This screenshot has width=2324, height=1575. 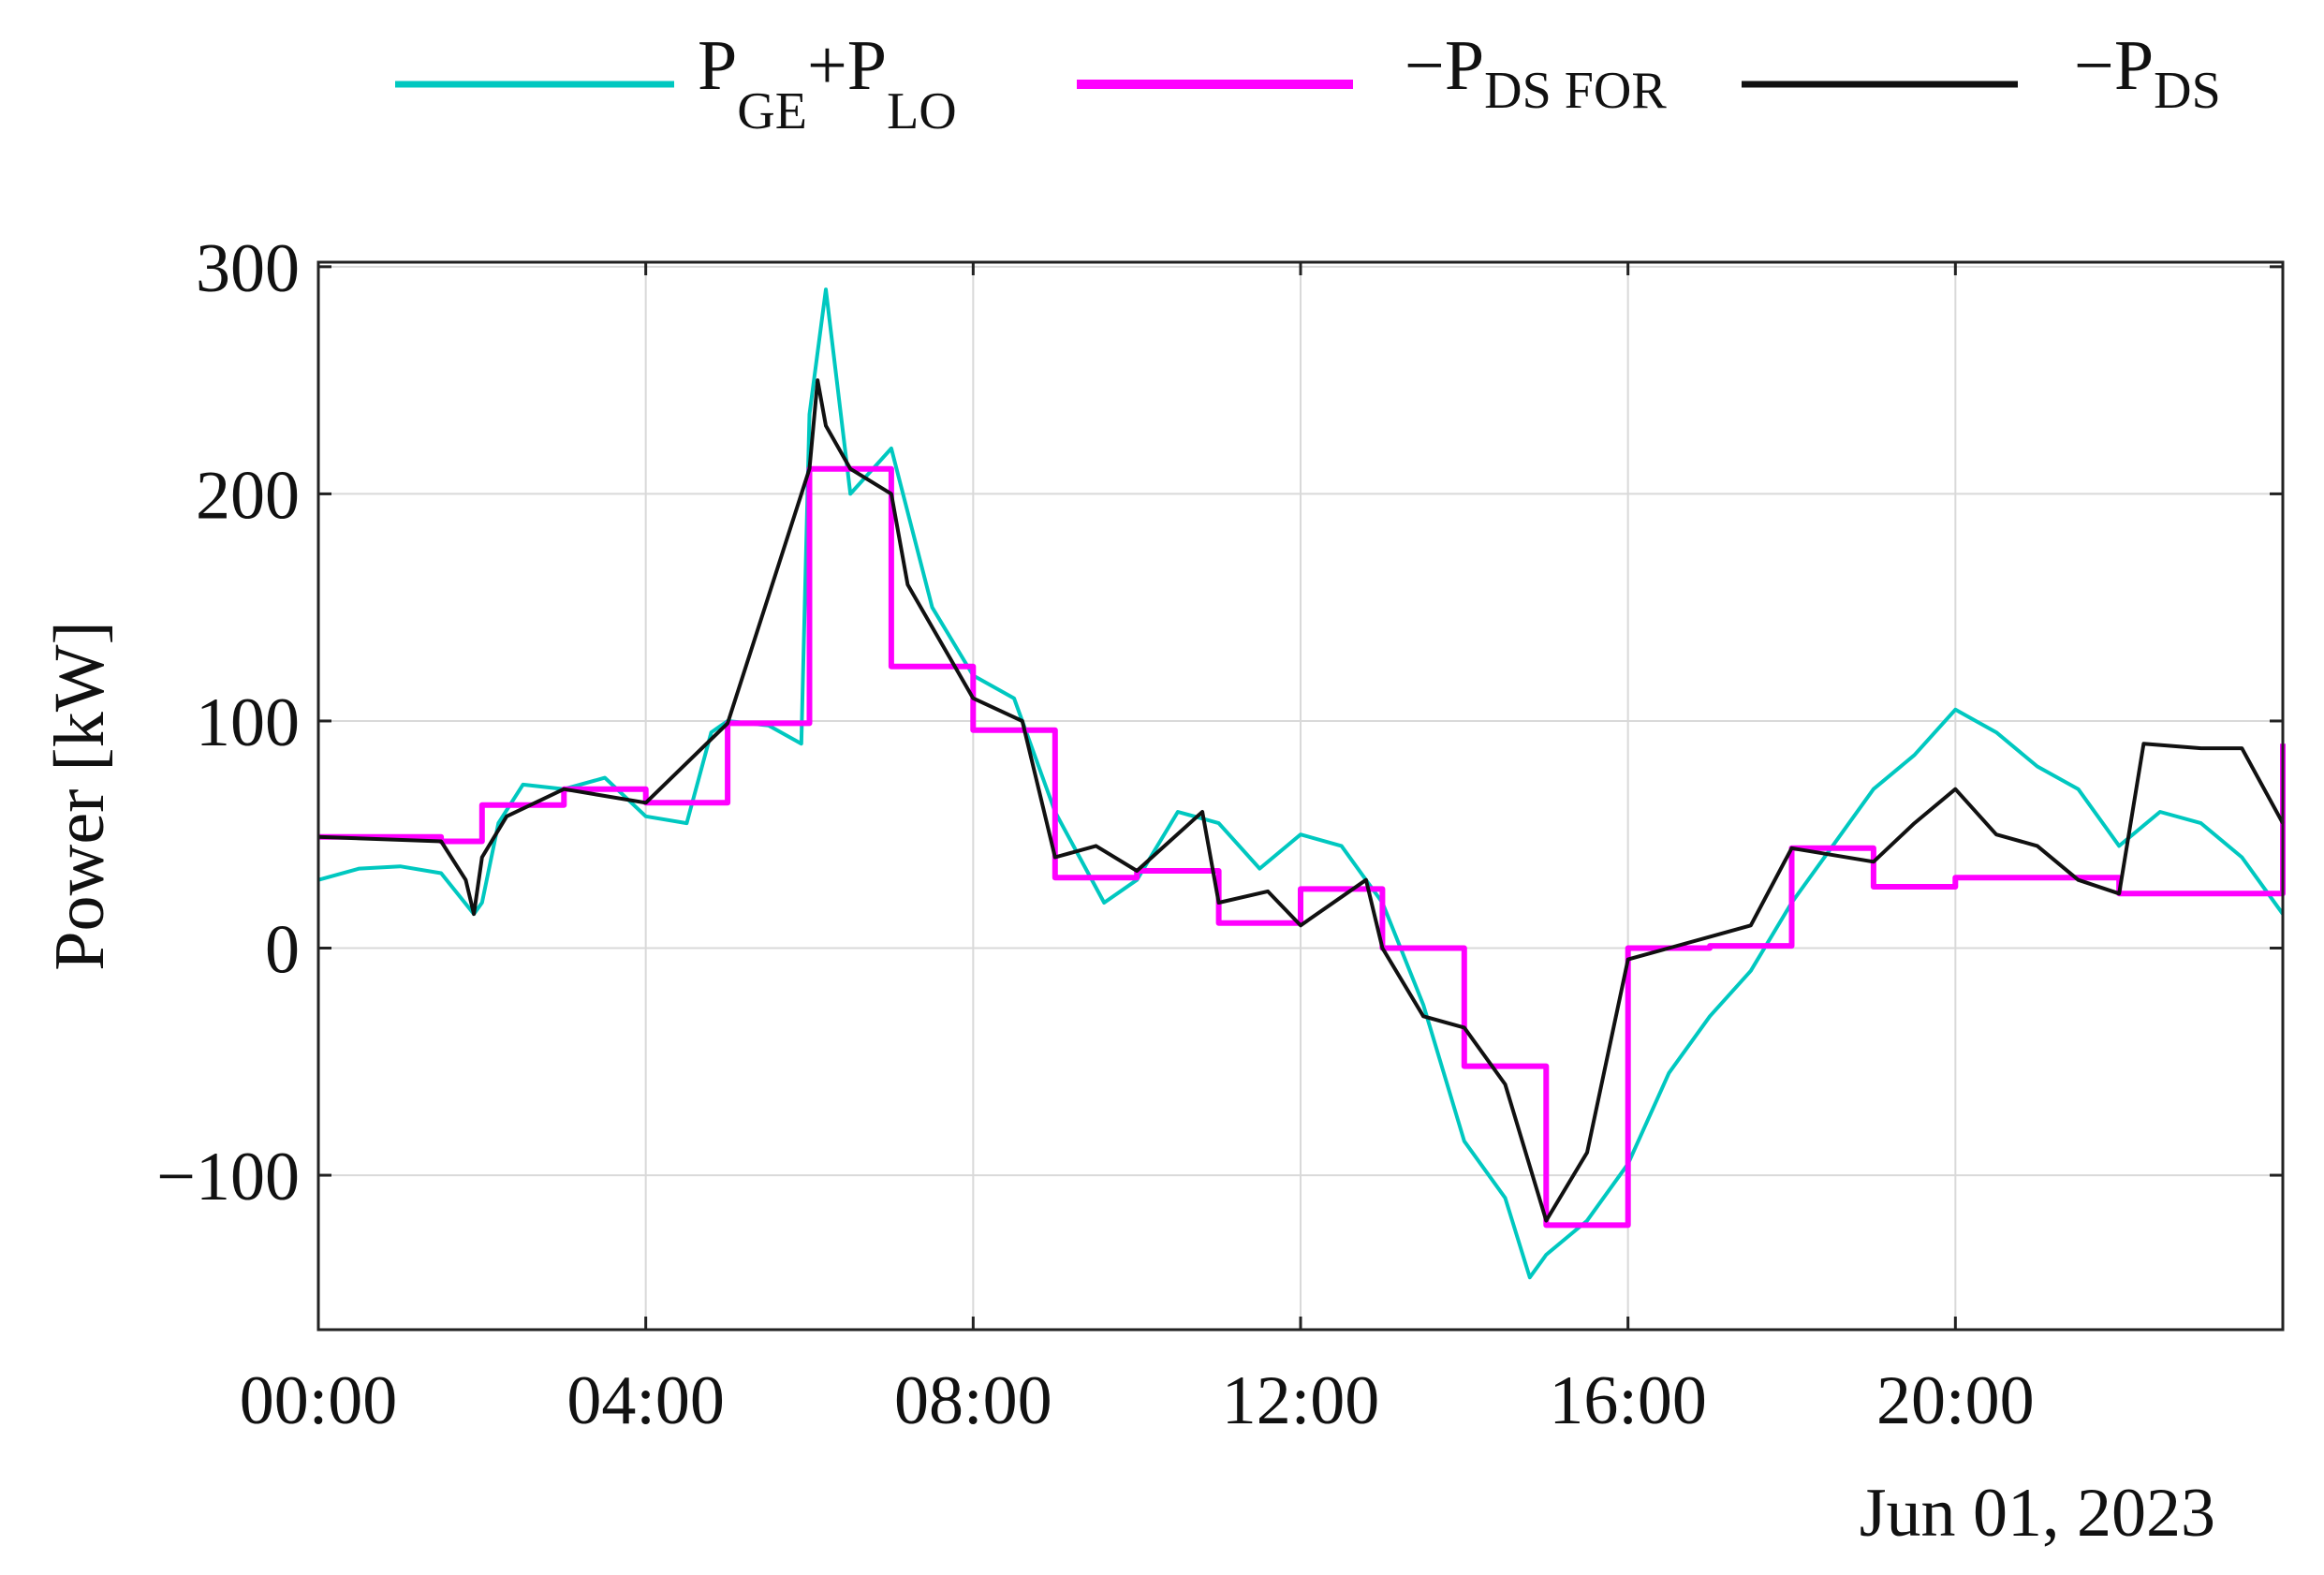 What do you see at coordinates (2147, 73) in the screenshot?
I see `legend-label-pds: −PDS` at bounding box center [2147, 73].